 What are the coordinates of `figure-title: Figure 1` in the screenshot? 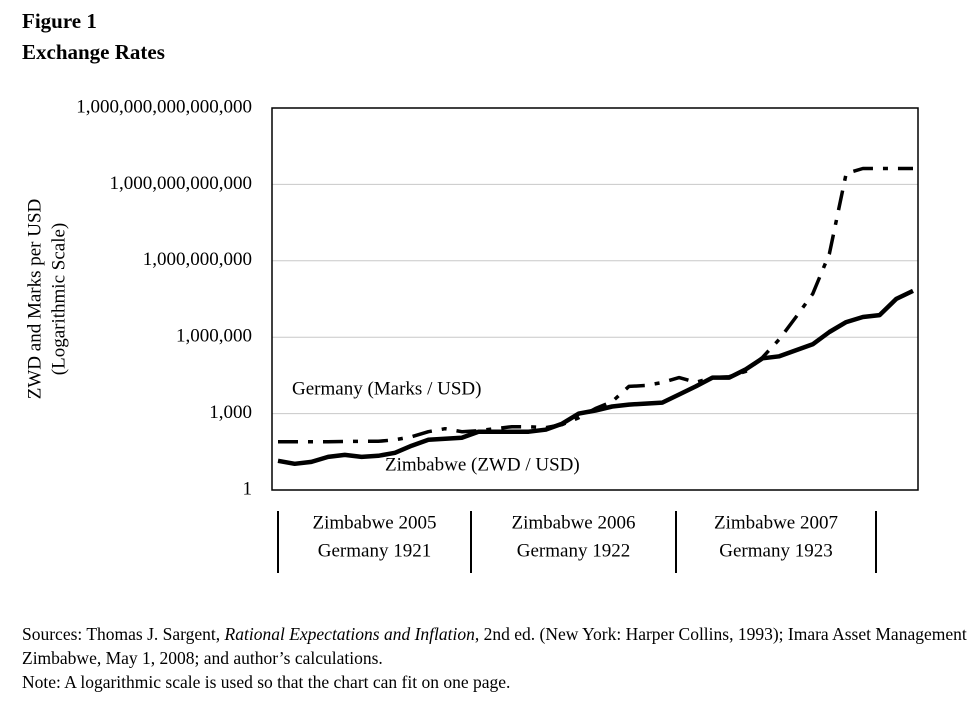 It's located at (59, 21).